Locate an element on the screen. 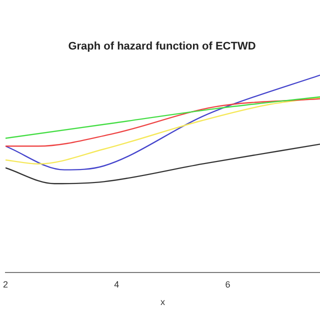 The width and height of the screenshot is (320, 320). x-axis-title: x is located at coordinates (163, 302).